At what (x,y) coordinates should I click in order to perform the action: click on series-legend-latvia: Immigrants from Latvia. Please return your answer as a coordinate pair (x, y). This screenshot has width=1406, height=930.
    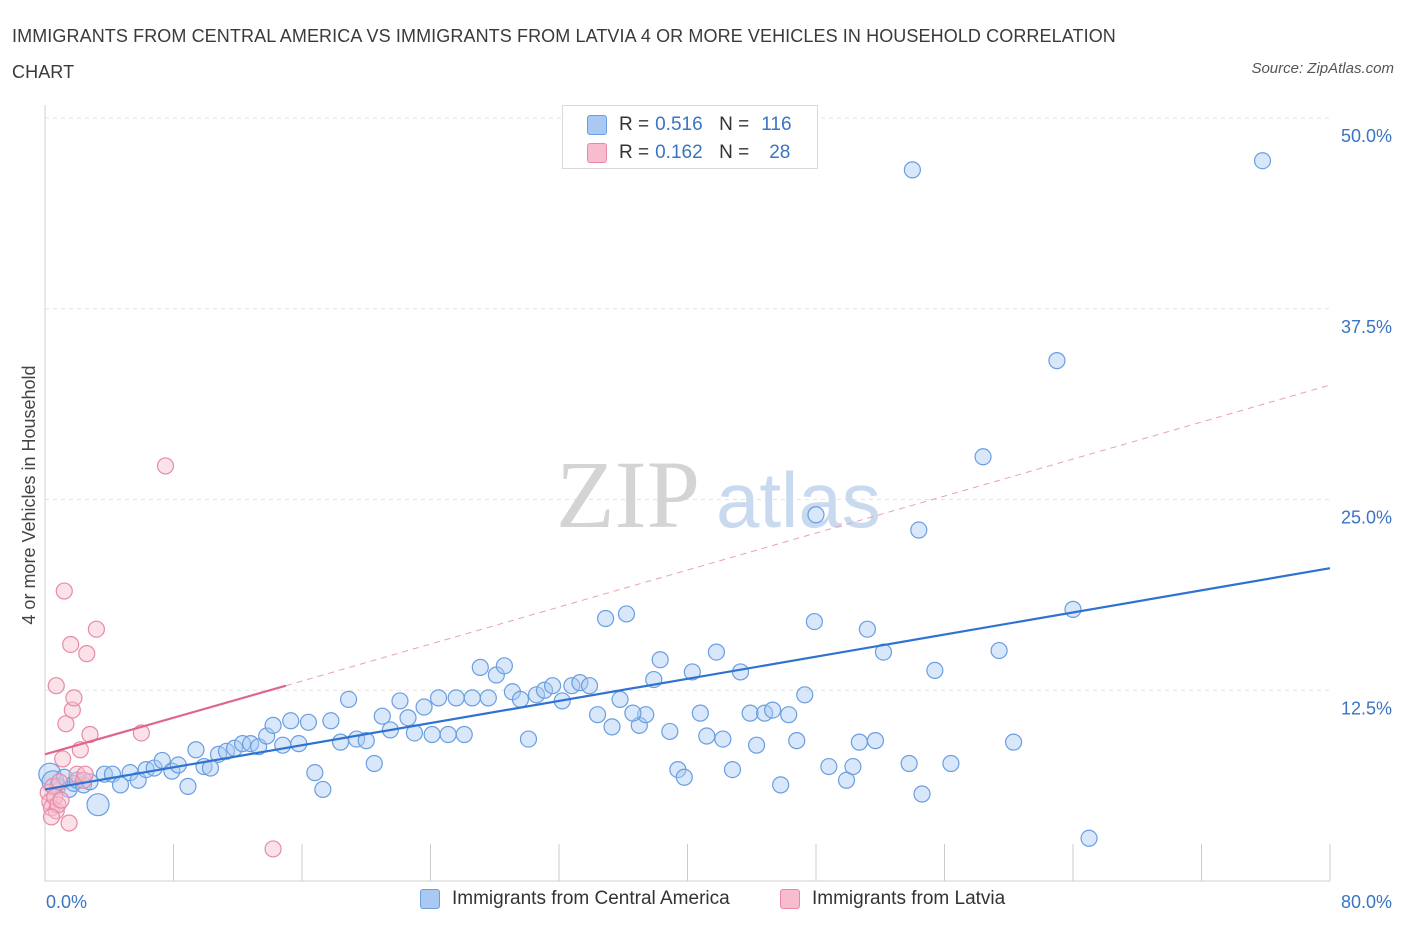
    Looking at the image, I should click on (892, 899).